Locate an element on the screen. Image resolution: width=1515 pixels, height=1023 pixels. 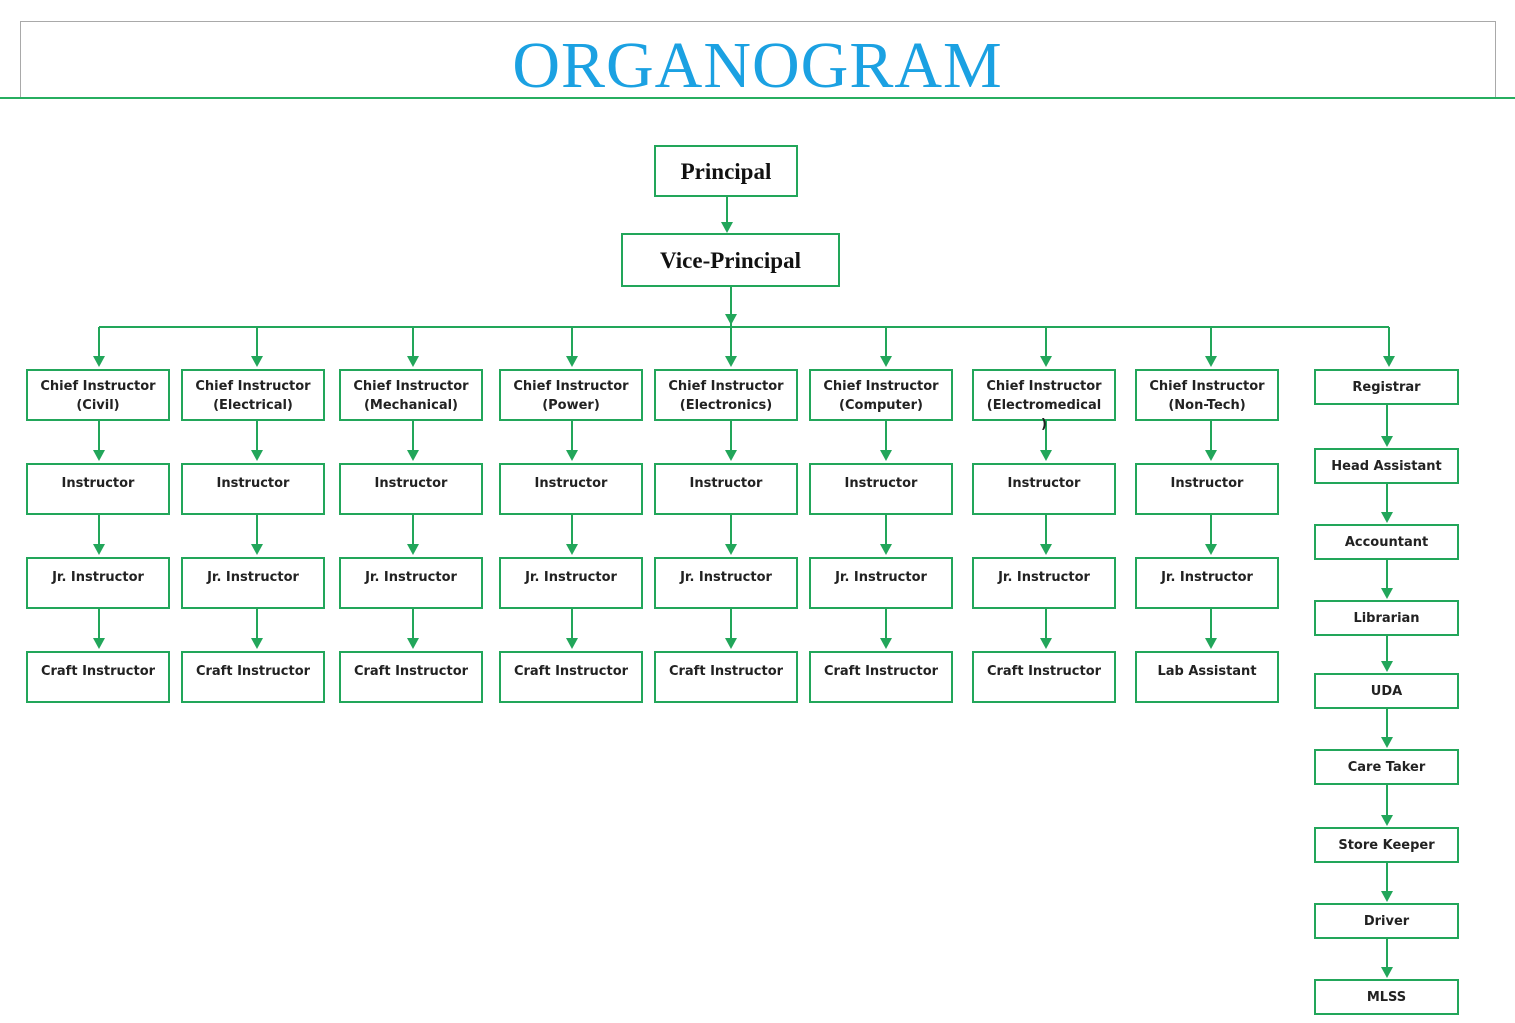
chief-instructor-box: Chief Instructor (Non-Tech) is located at coordinates (1207, 395).